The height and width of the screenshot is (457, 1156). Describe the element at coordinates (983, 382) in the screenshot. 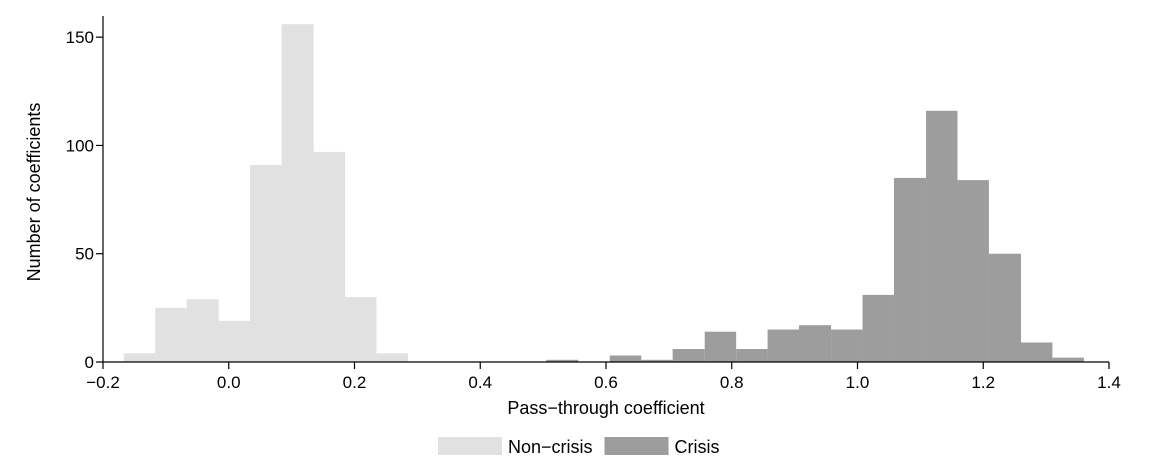

I see `x-tick-label: 1.2` at that location.